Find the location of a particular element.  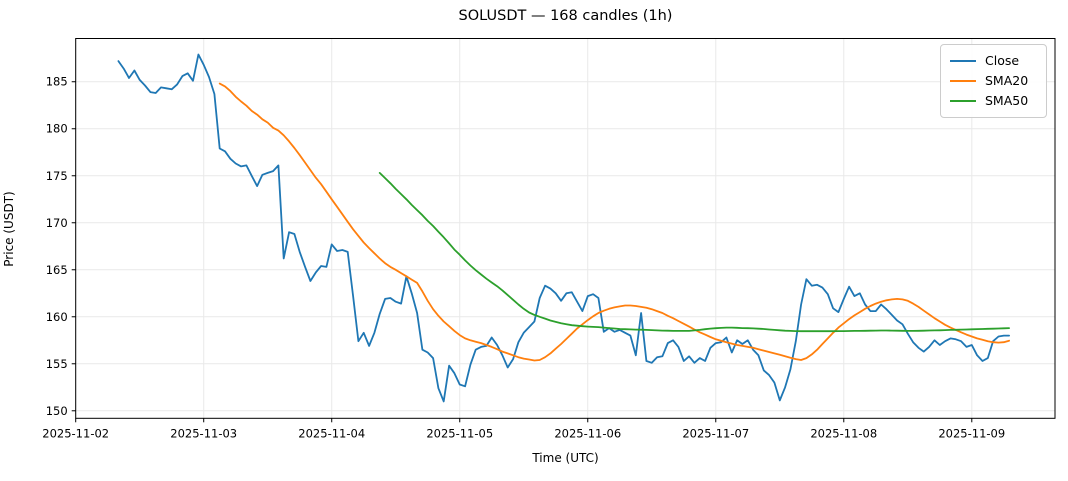

legend-line-sma50 is located at coordinates (963, 101).